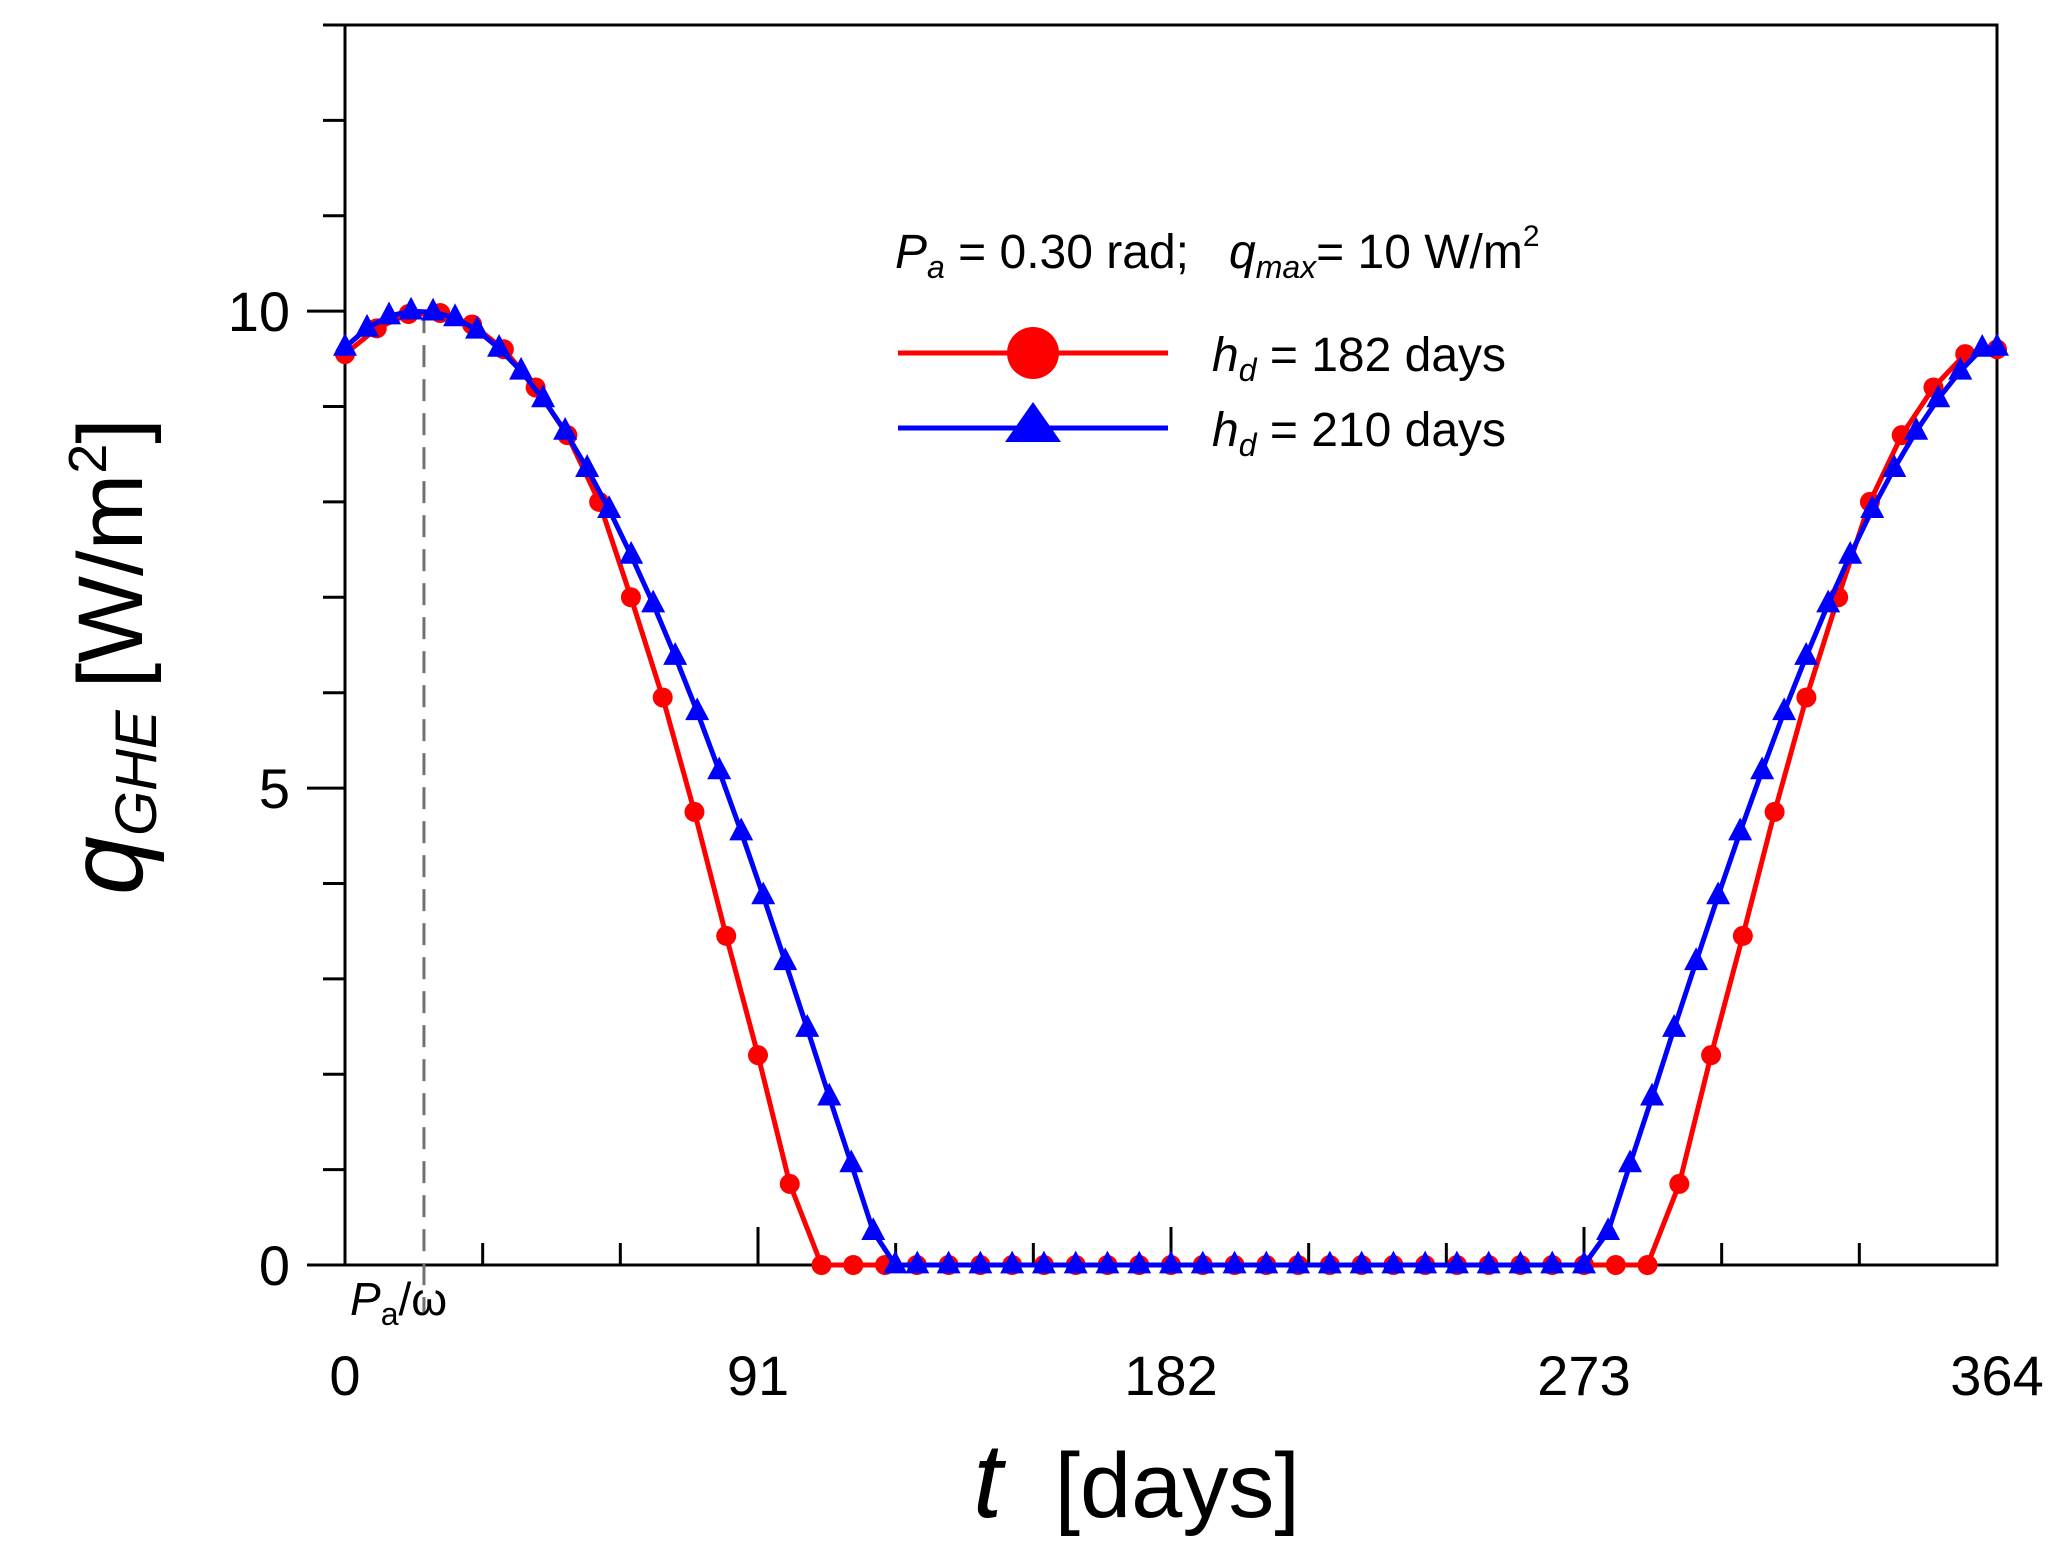 The height and width of the screenshot is (1543, 2055). Describe the element at coordinates (758, 1375) in the screenshot. I see `x-tick-label: 91` at that location.